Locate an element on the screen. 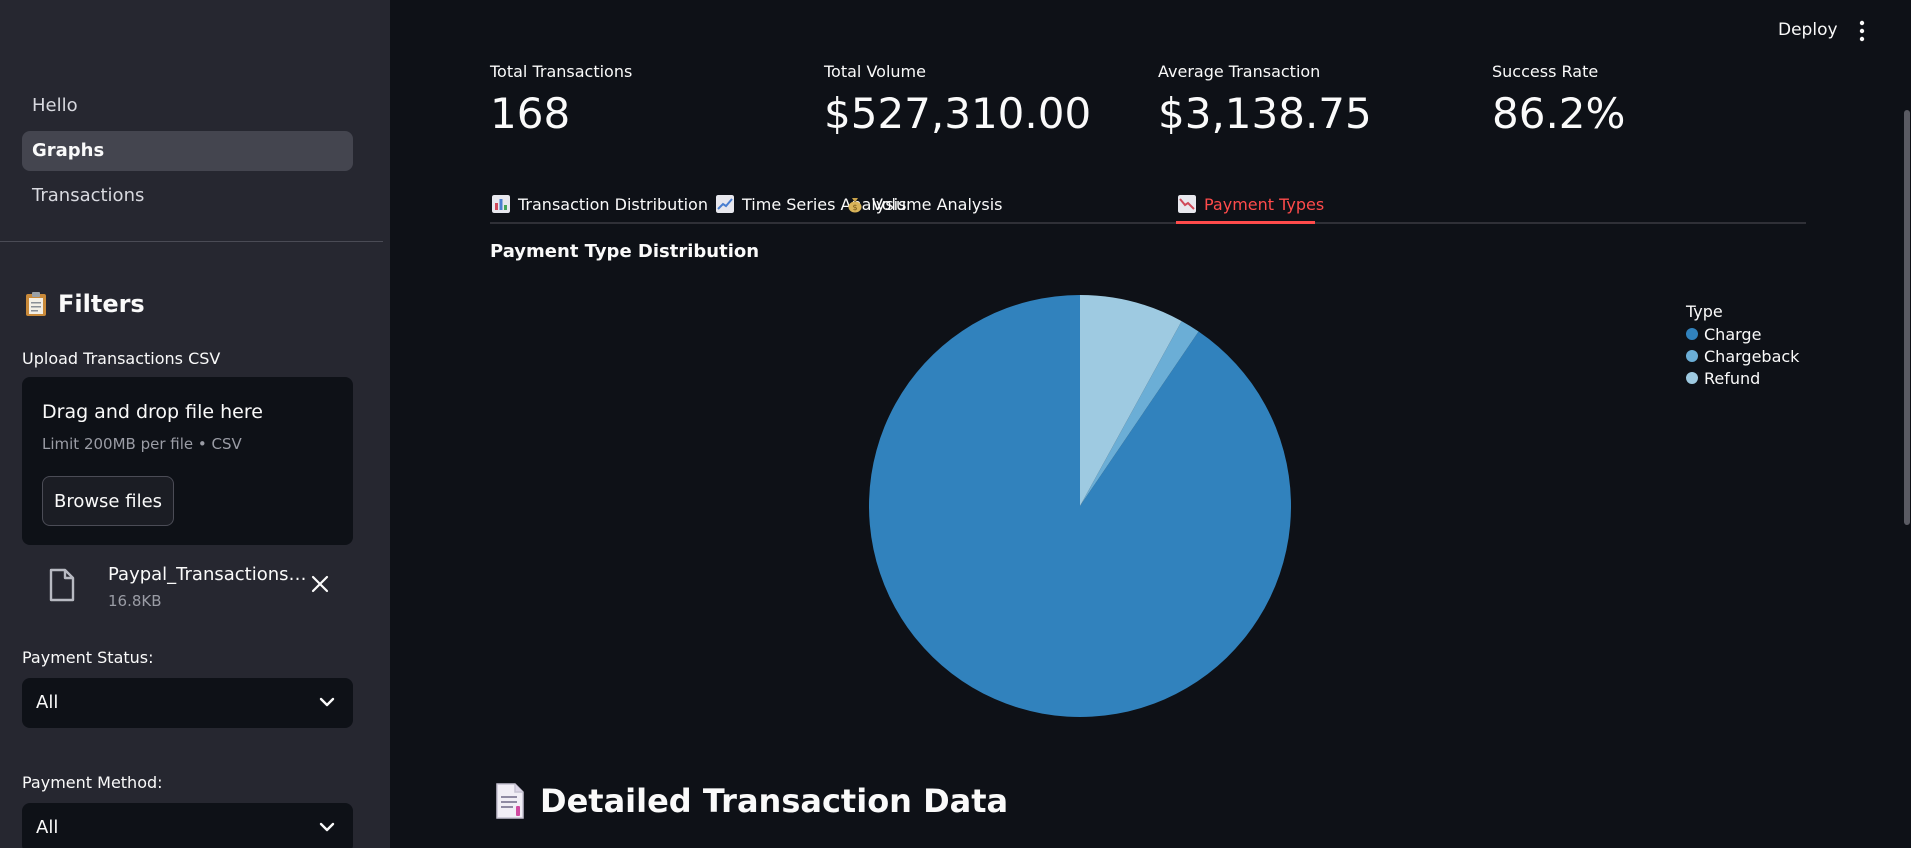  metric-value: $3,138.75 is located at coordinates (1265, 113).